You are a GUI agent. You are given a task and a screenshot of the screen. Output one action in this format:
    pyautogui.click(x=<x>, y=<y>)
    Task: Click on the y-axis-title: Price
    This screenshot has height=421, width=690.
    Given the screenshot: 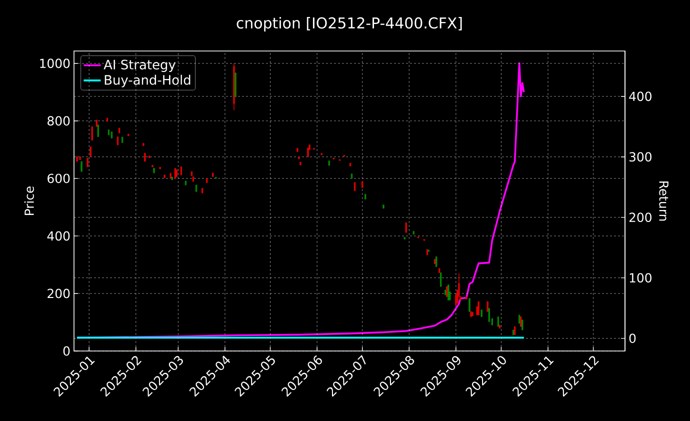 What is the action you would take?
    pyautogui.click(x=29, y=200)
    